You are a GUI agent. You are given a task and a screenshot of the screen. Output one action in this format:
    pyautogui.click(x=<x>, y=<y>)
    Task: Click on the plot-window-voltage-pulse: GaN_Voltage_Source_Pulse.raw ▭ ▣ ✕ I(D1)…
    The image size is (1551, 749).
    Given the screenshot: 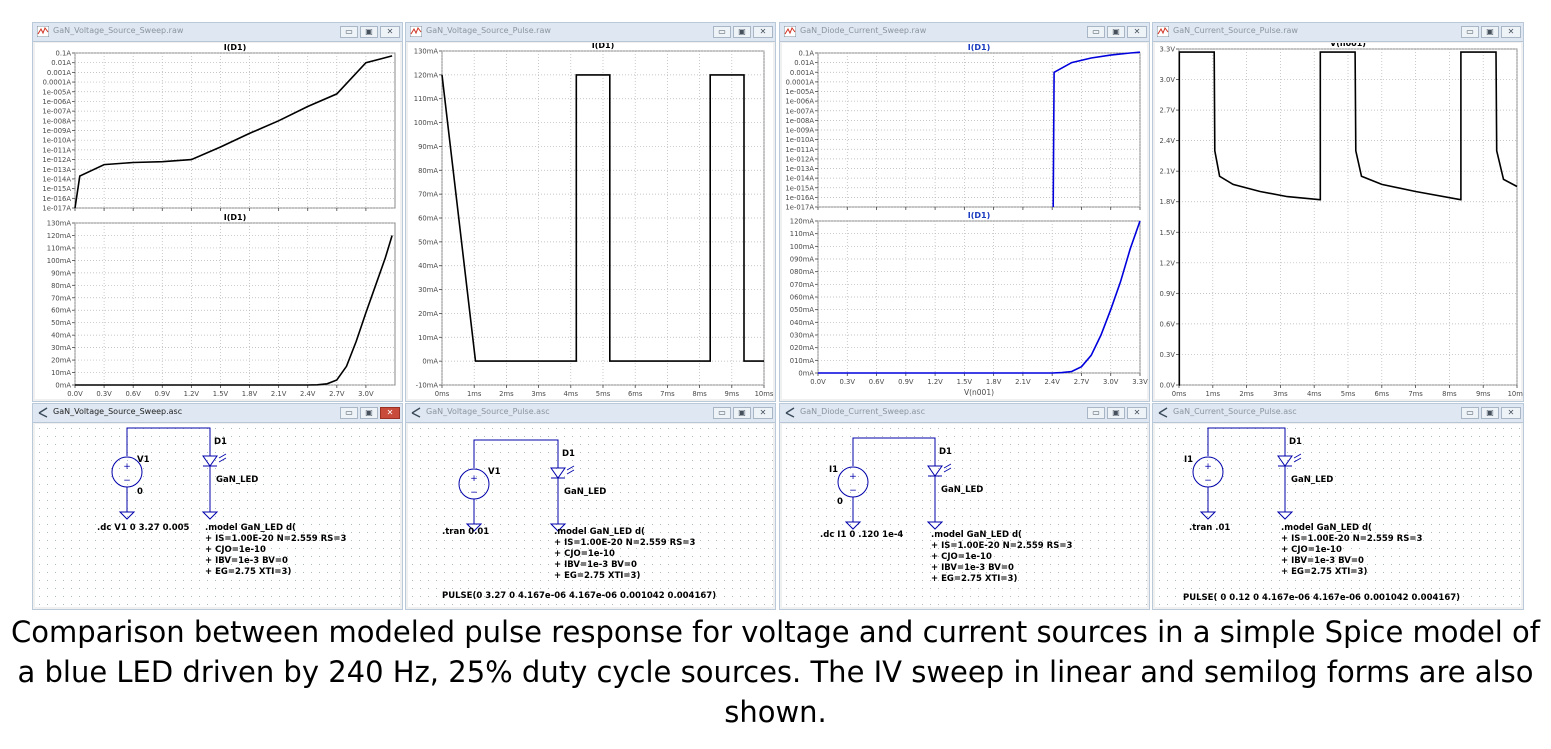 What is the action you would take?
    pyautogui.click(x=590, y=212)
    